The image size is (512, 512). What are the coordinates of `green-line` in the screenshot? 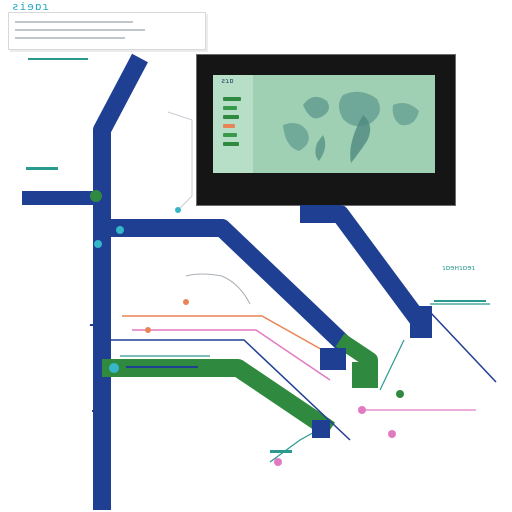 It's located at (219, 398).